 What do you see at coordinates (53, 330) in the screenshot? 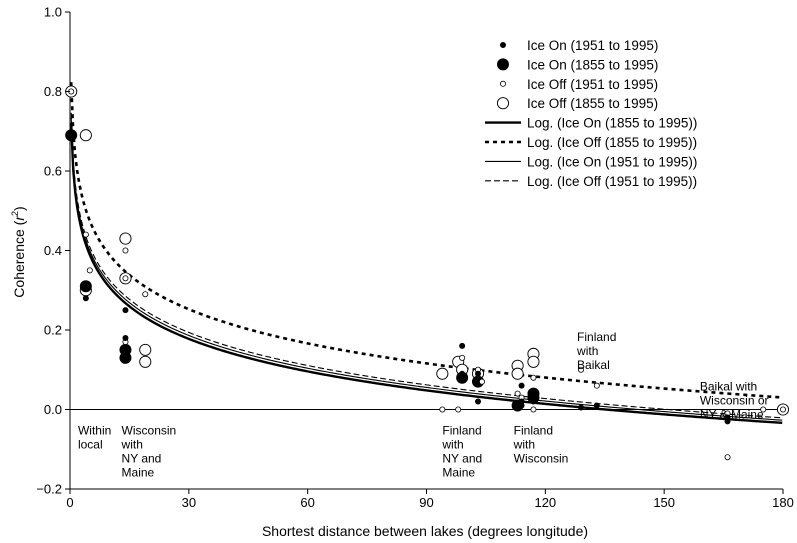
I see `y-tick-label: 0.2` at bounding box center [53, 330].